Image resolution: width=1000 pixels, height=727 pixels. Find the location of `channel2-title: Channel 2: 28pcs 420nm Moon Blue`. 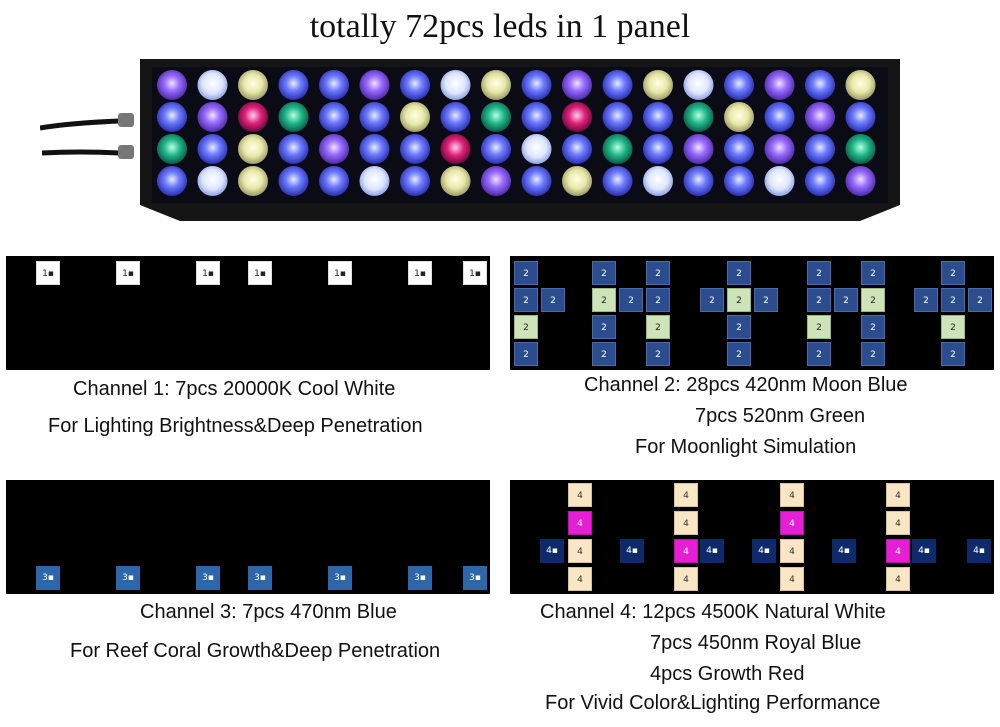

channel2-title: Channel 2: 28pcs 420nm Moon Blue is located at coordinates (746, 385).